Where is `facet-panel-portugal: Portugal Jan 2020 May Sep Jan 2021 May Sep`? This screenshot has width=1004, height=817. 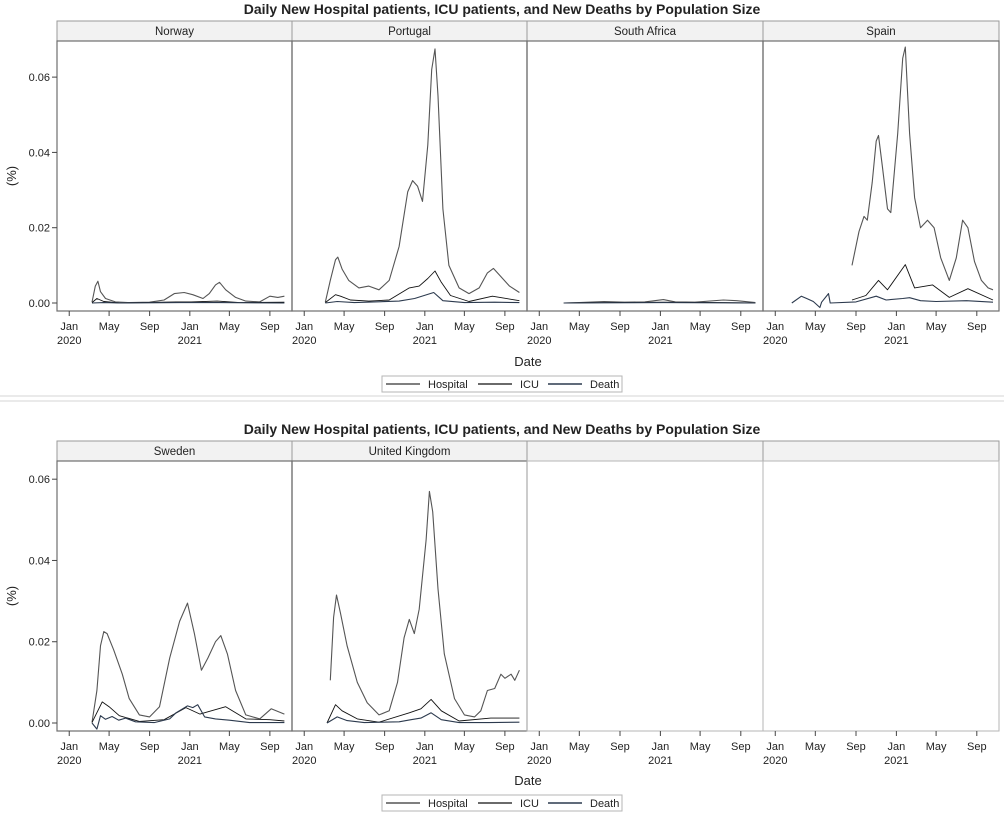
facet-panel-portugal: Portugal Jan 2020 May Sep Jan 2021 May Sep is located at coordinates (409, 183).